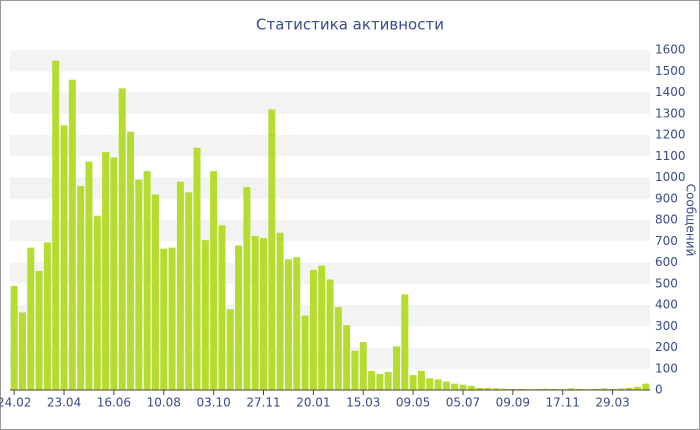 This screenshot has width=700, height=430. Describe the element at coordinates (666, 305) in the screenshot. I see `y-tick-label: 400` at that location.